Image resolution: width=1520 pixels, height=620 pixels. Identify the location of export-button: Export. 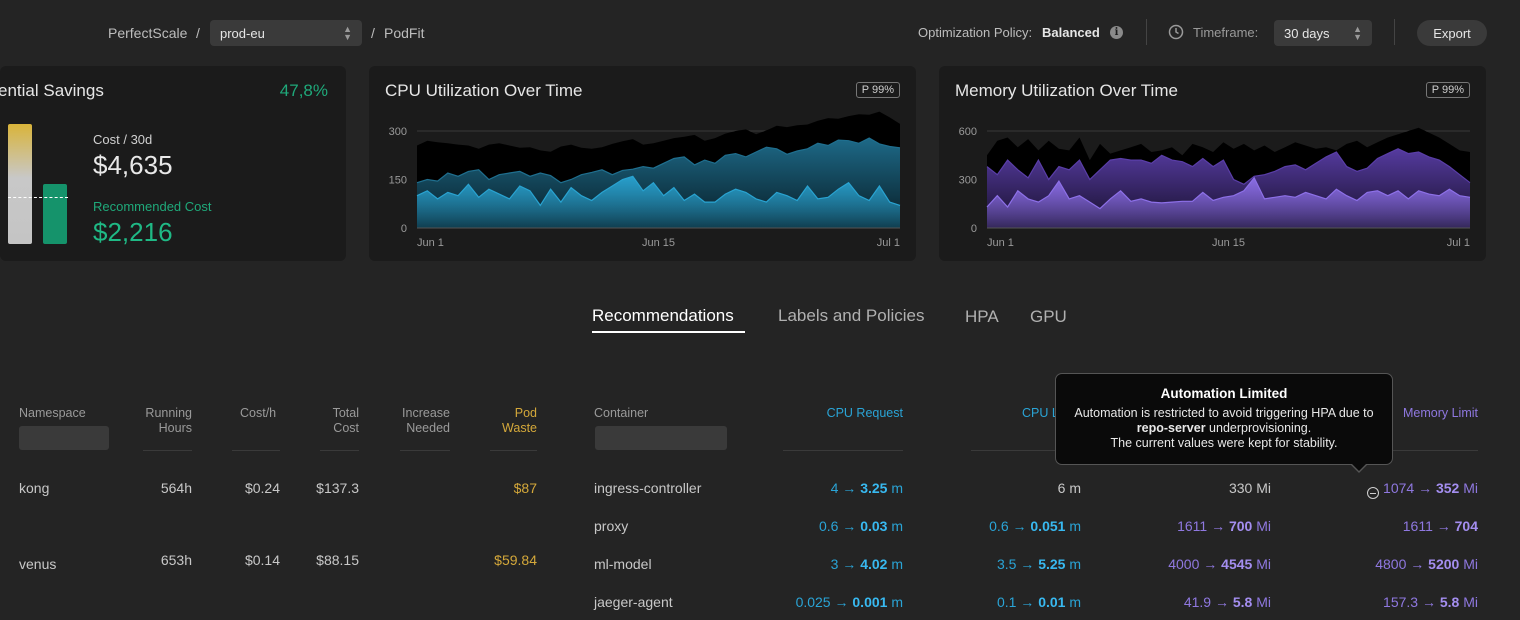
(1452, 33).